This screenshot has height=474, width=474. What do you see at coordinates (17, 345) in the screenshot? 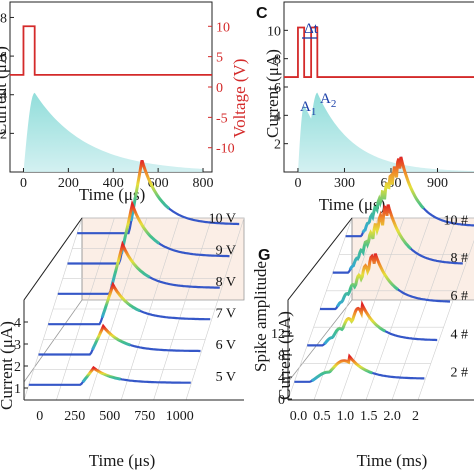
I see `ytick-label: 3` at bounding box center [17, 345].